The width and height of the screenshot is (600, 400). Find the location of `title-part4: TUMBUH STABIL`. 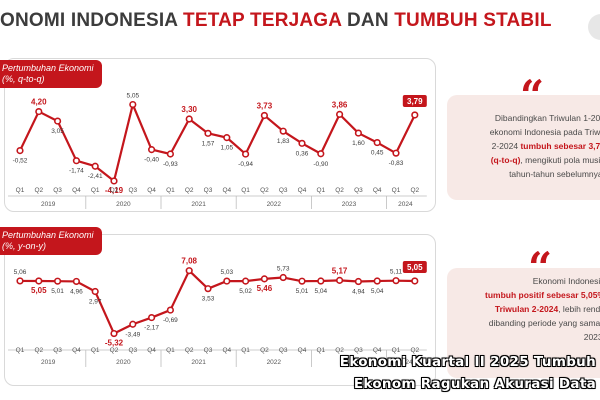

title-part4: TUMBUH STABIL is located at coordinates (473, 20).